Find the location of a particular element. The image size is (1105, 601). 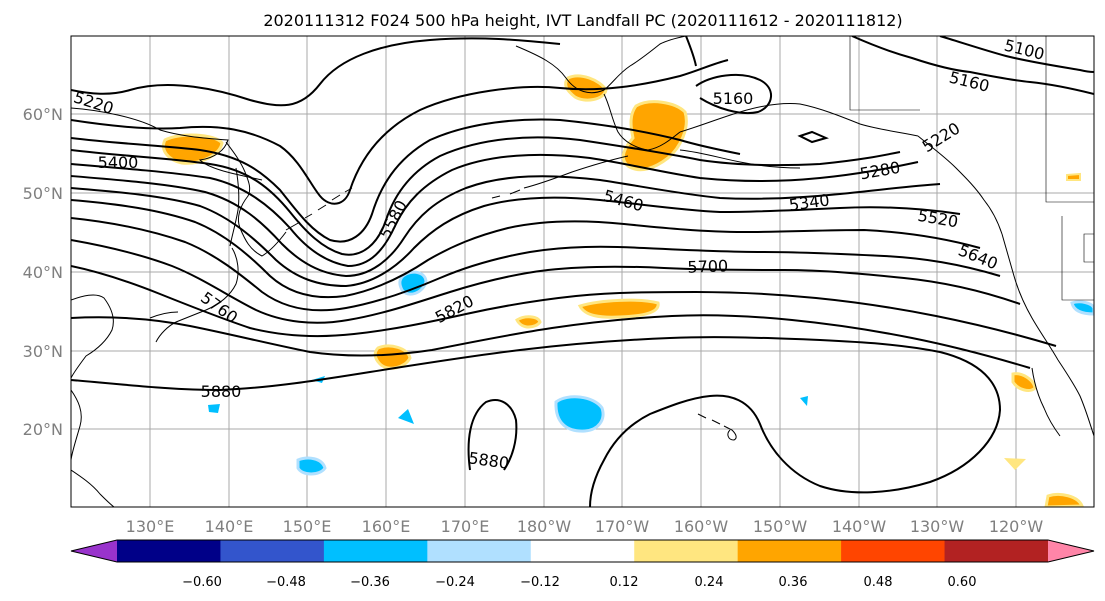

lon-label: 120°W is located at coordinates (1016, 526).